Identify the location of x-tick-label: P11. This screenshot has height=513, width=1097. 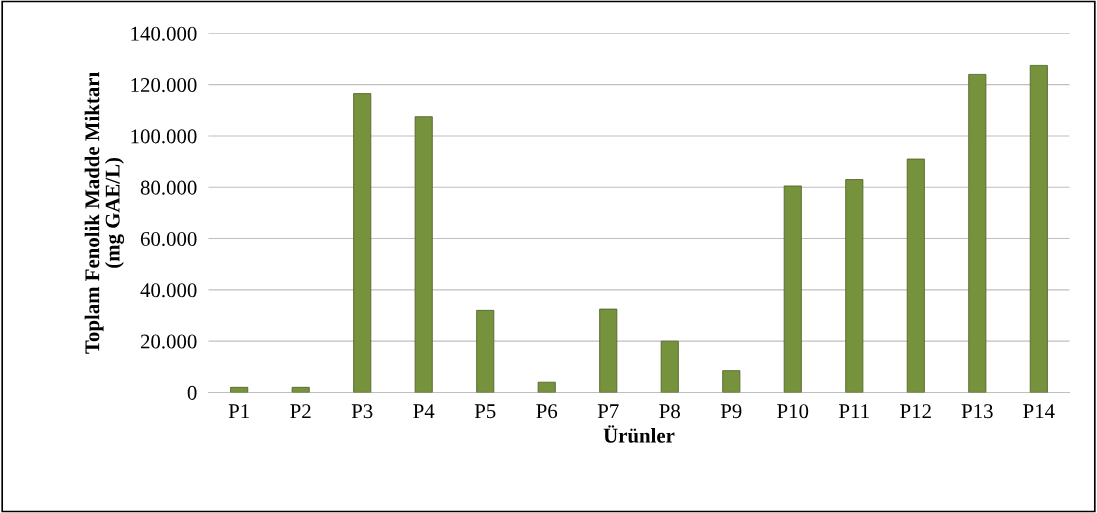
(854, 411).